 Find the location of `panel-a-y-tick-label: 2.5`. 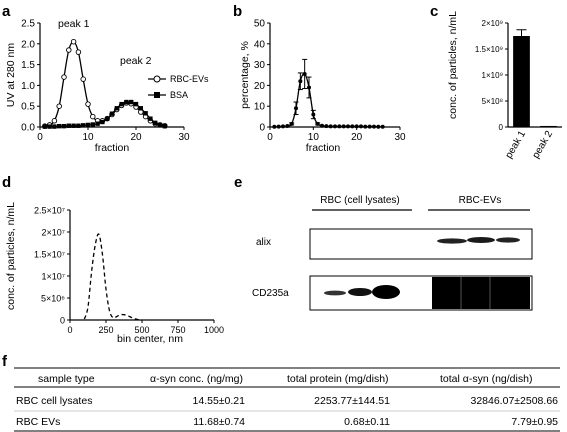

panel-a-y-tick-label: 2.5 is located at coordinates (28, 24).